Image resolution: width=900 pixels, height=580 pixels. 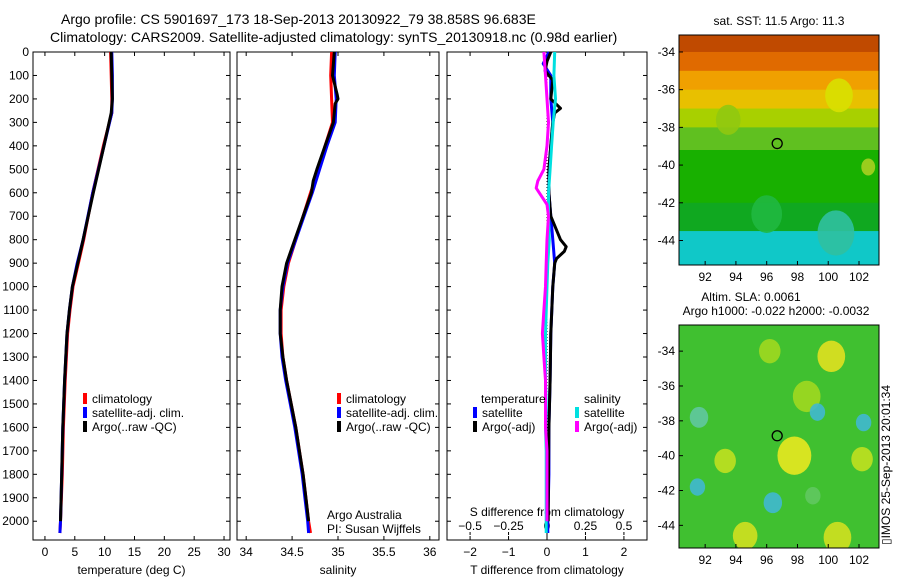 I want to click on y-tick-label: 700, so click(x=19, y=216).